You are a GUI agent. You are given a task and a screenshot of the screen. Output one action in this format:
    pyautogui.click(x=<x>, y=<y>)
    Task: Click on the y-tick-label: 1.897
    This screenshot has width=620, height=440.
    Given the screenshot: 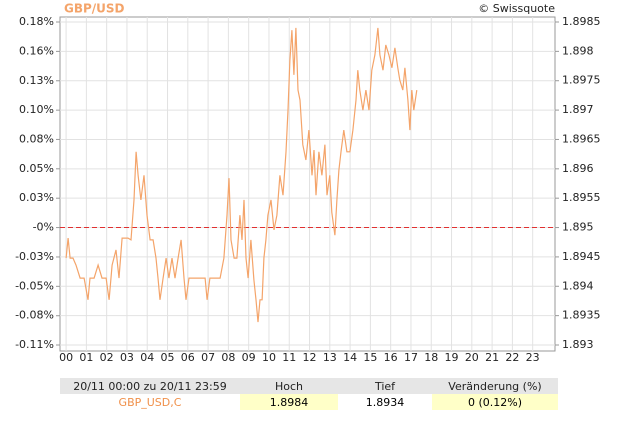 What is the action you would take?
    pyautogui.click(x=578, y=109)
    